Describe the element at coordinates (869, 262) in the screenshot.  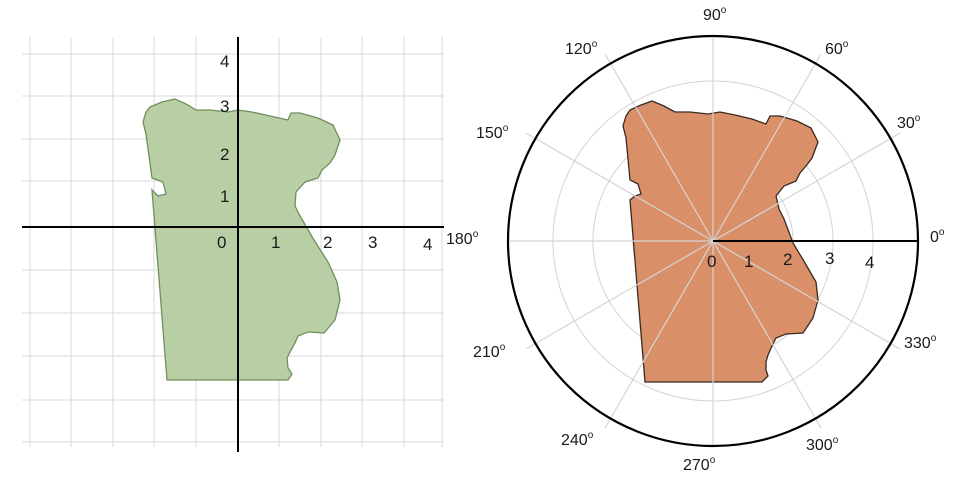
I see `radial-tick-label: 4` at that location.